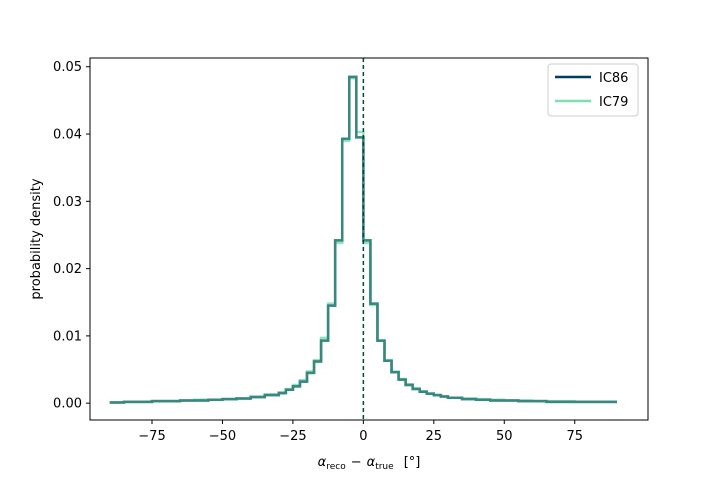  I want to click on y-axis-label: probability density, so click(36, 238).